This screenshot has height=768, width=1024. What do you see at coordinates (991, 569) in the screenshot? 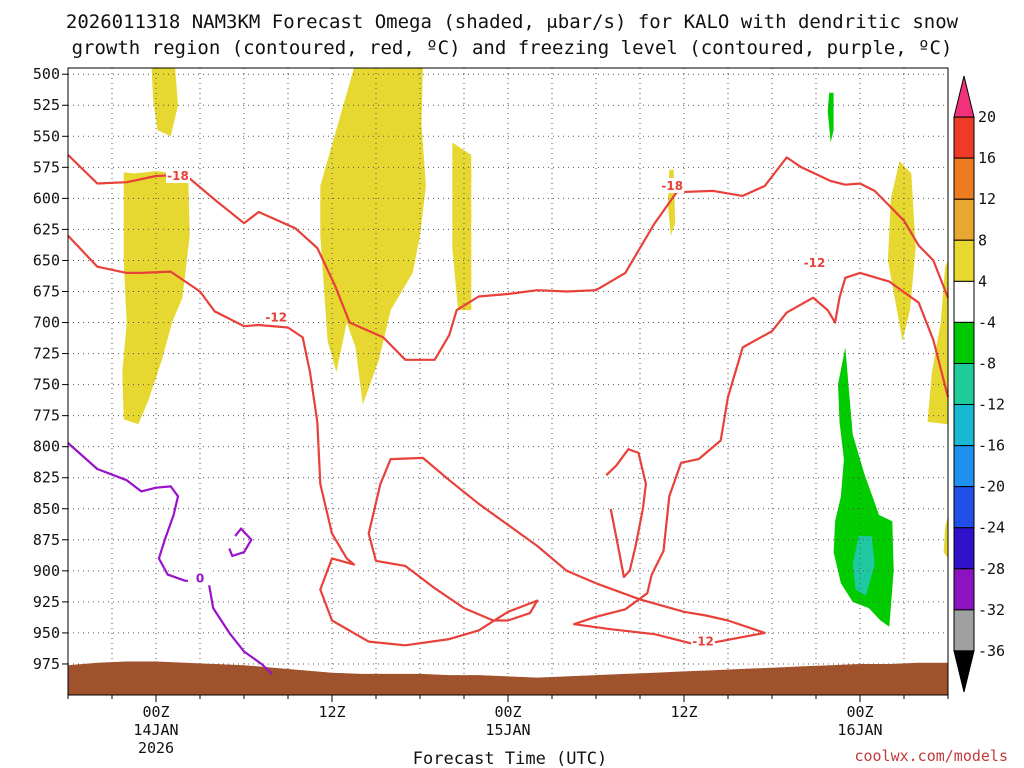
I see `colorbar-level-label: -28` at bounding box center [991, 569].